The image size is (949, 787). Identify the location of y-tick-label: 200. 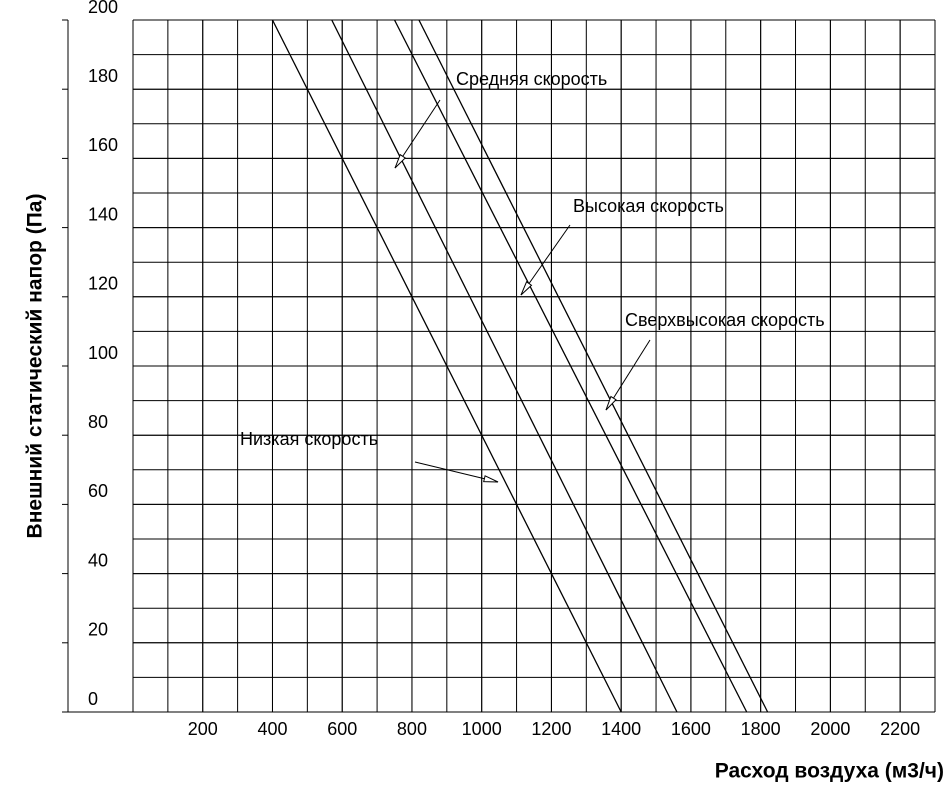
(103, 8).